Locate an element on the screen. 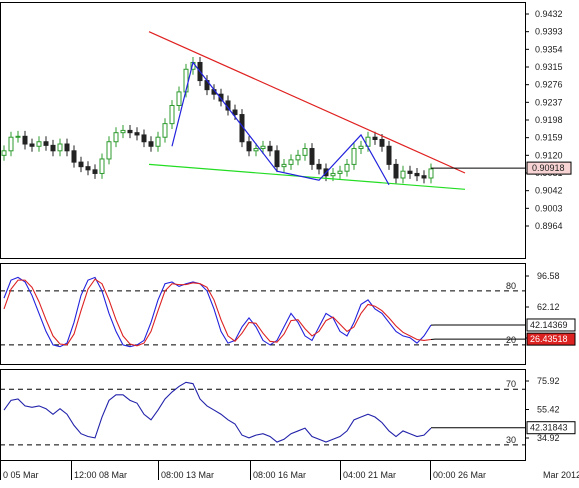 The height and width of the screenshot is (488, 579). rsi-value: 42.31843 is located at coordinates (549, 428).